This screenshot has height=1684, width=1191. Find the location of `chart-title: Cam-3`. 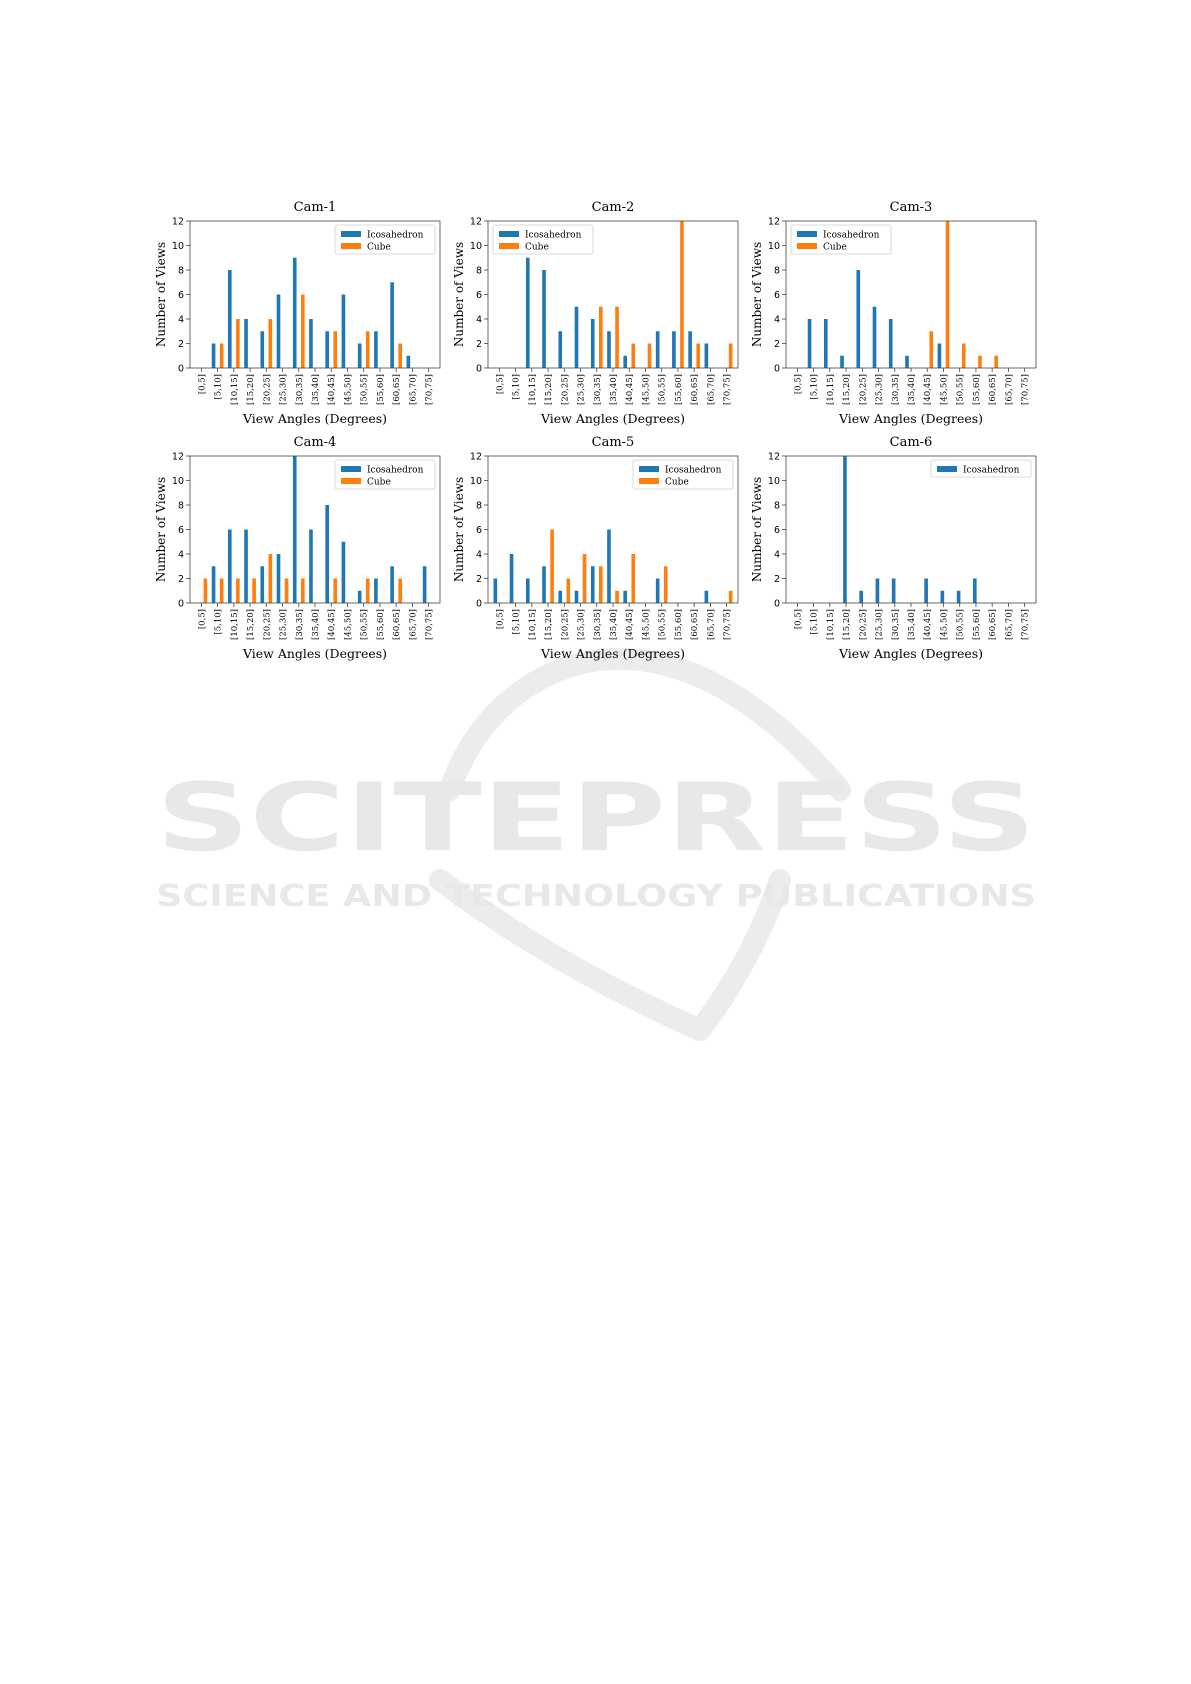

chart-title: Cam-3 is located at coordinates (911, 207).